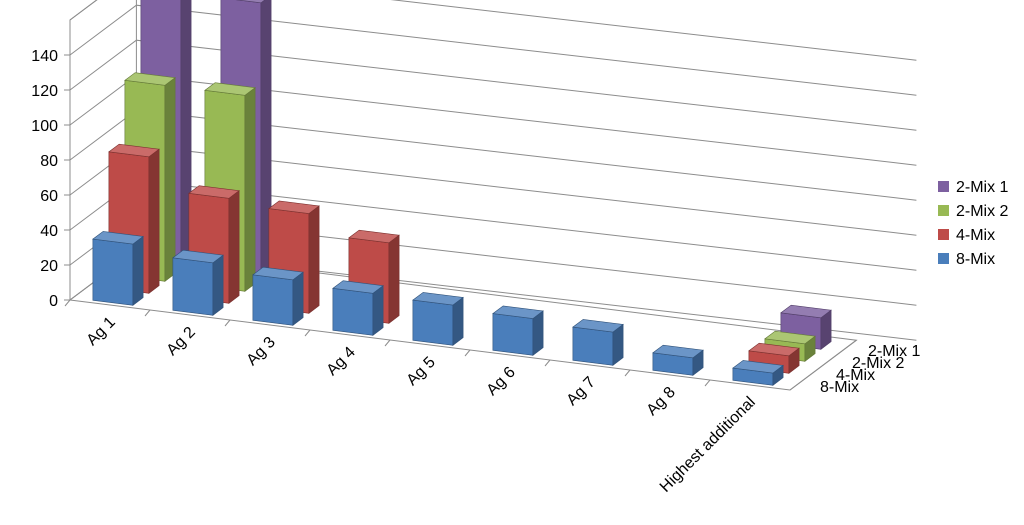 Image resolution: width=1024 pixels, height=525 pixels. Describe the element at coordinates (975, 235) in the screenshot. I see `legend-label: 4-Mix` at that location.